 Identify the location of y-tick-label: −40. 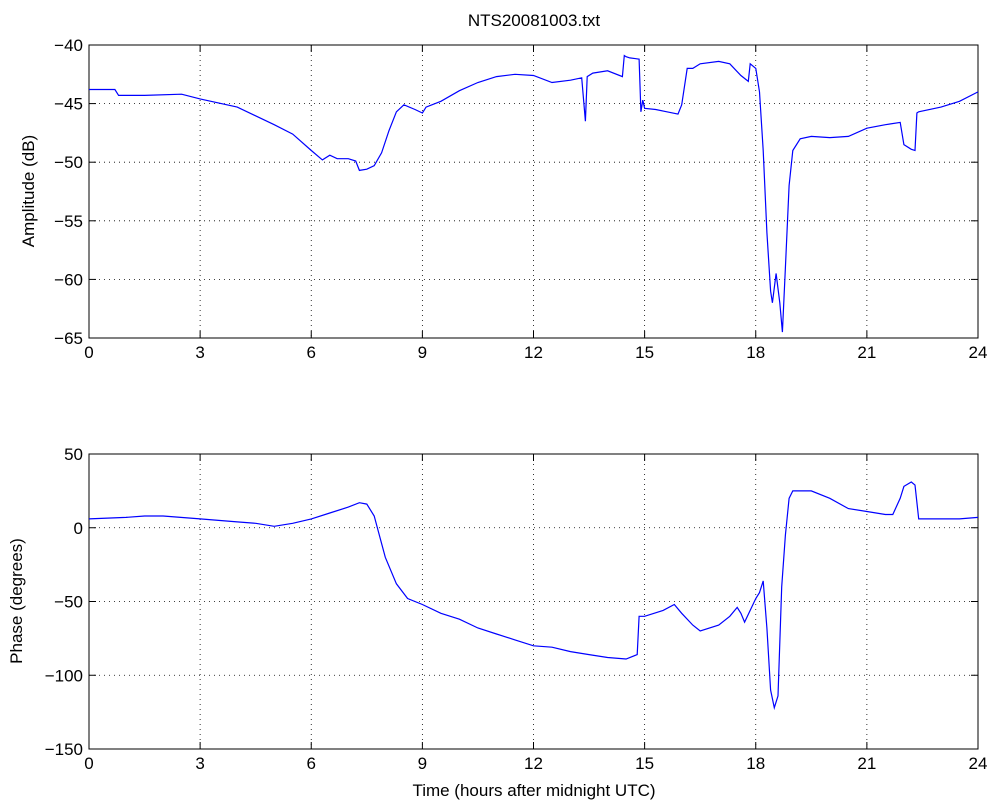
(68, 45).